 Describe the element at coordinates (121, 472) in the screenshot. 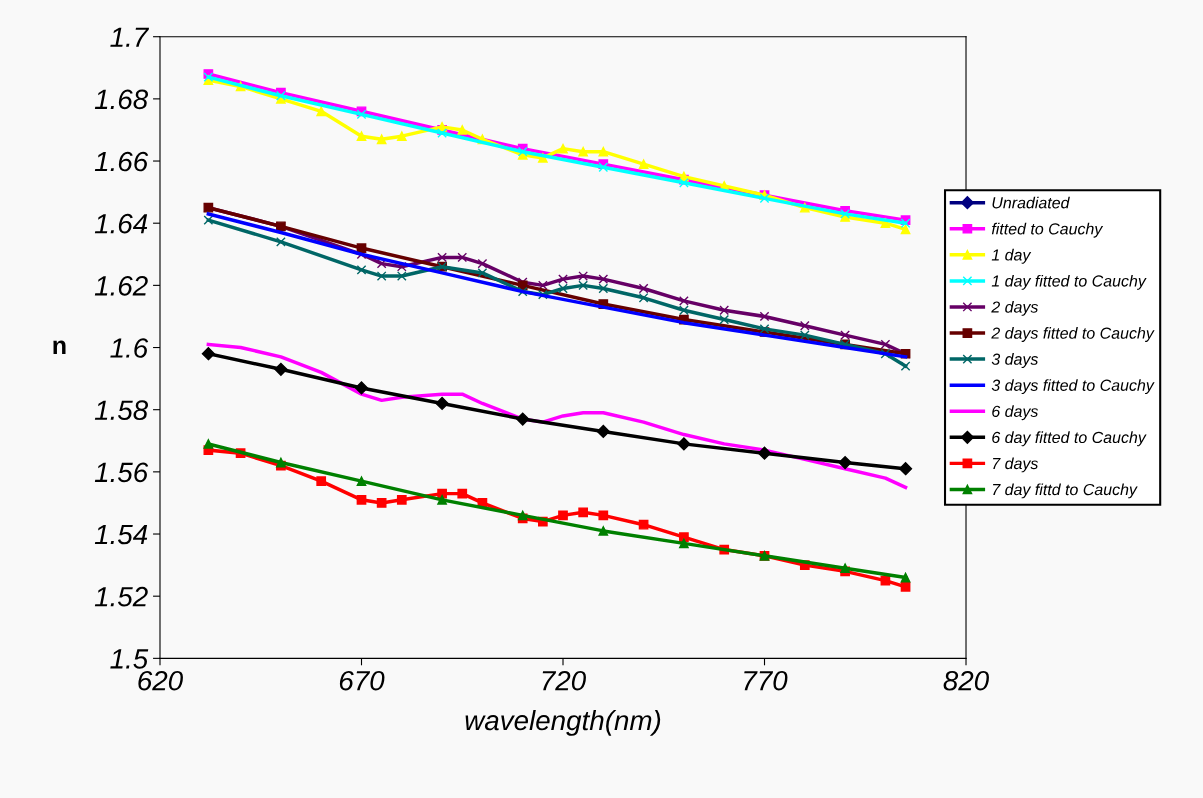

I see `y-tick-label: 1.56` at that location.